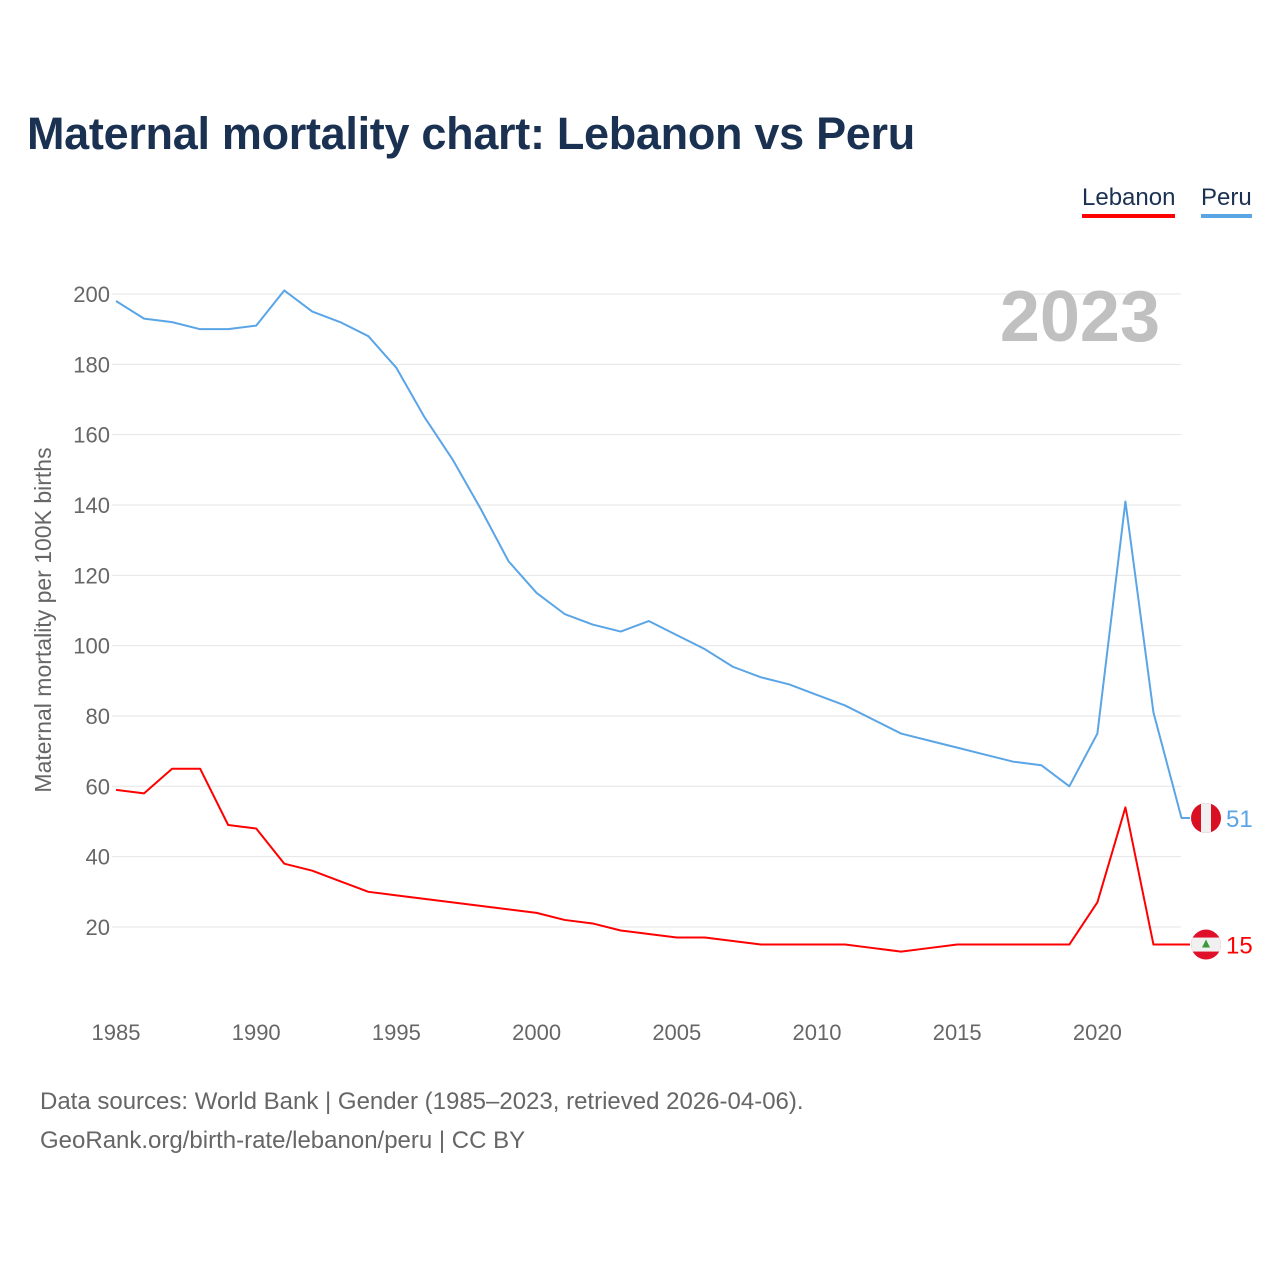 The height and width of the screenshot is (1280, 1280). I want to click on flag-peru-icon, so click(1206, 817).